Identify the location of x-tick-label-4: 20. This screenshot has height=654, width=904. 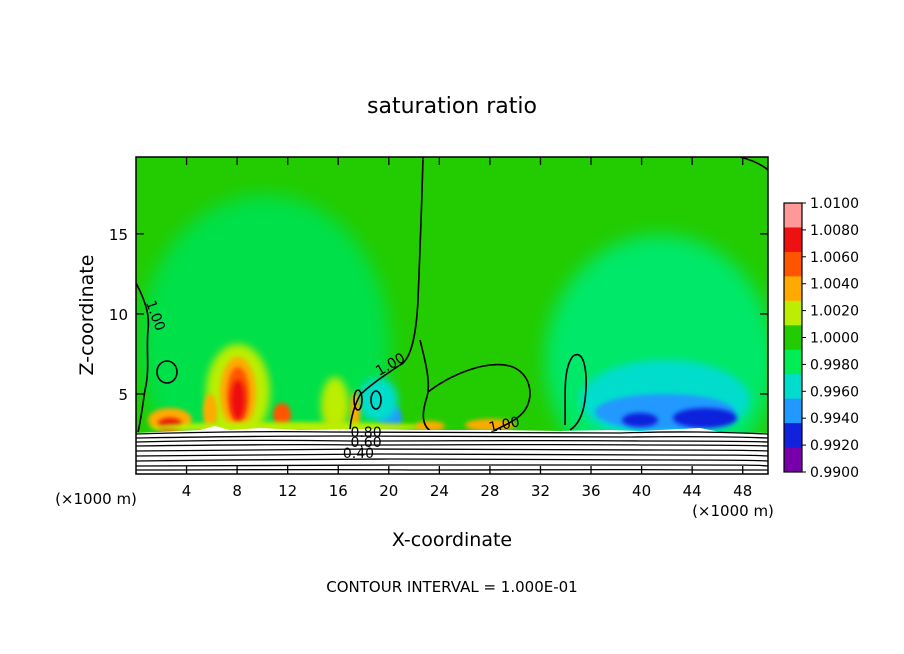
(388, 491).